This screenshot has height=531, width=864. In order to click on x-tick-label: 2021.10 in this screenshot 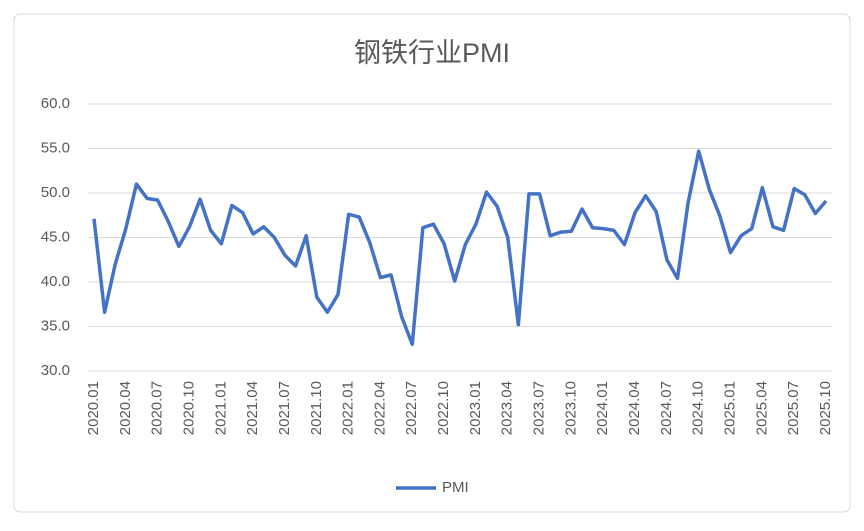, I will do `click(316, 408)`.